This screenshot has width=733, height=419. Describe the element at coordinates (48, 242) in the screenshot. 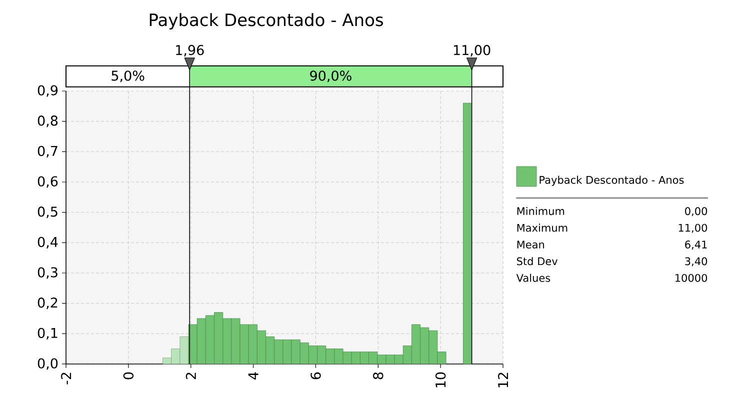

I see `y-tick-label: 0,4` at that location.